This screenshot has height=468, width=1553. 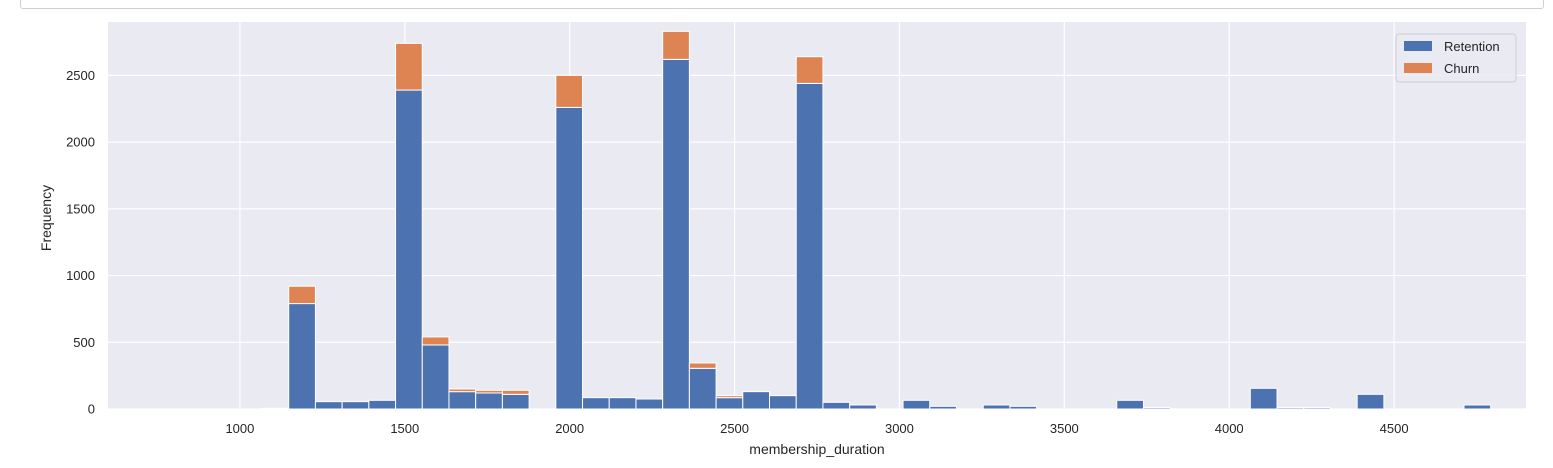 I want to click on x-tick-label: 3000, so click(x=899, y=428).